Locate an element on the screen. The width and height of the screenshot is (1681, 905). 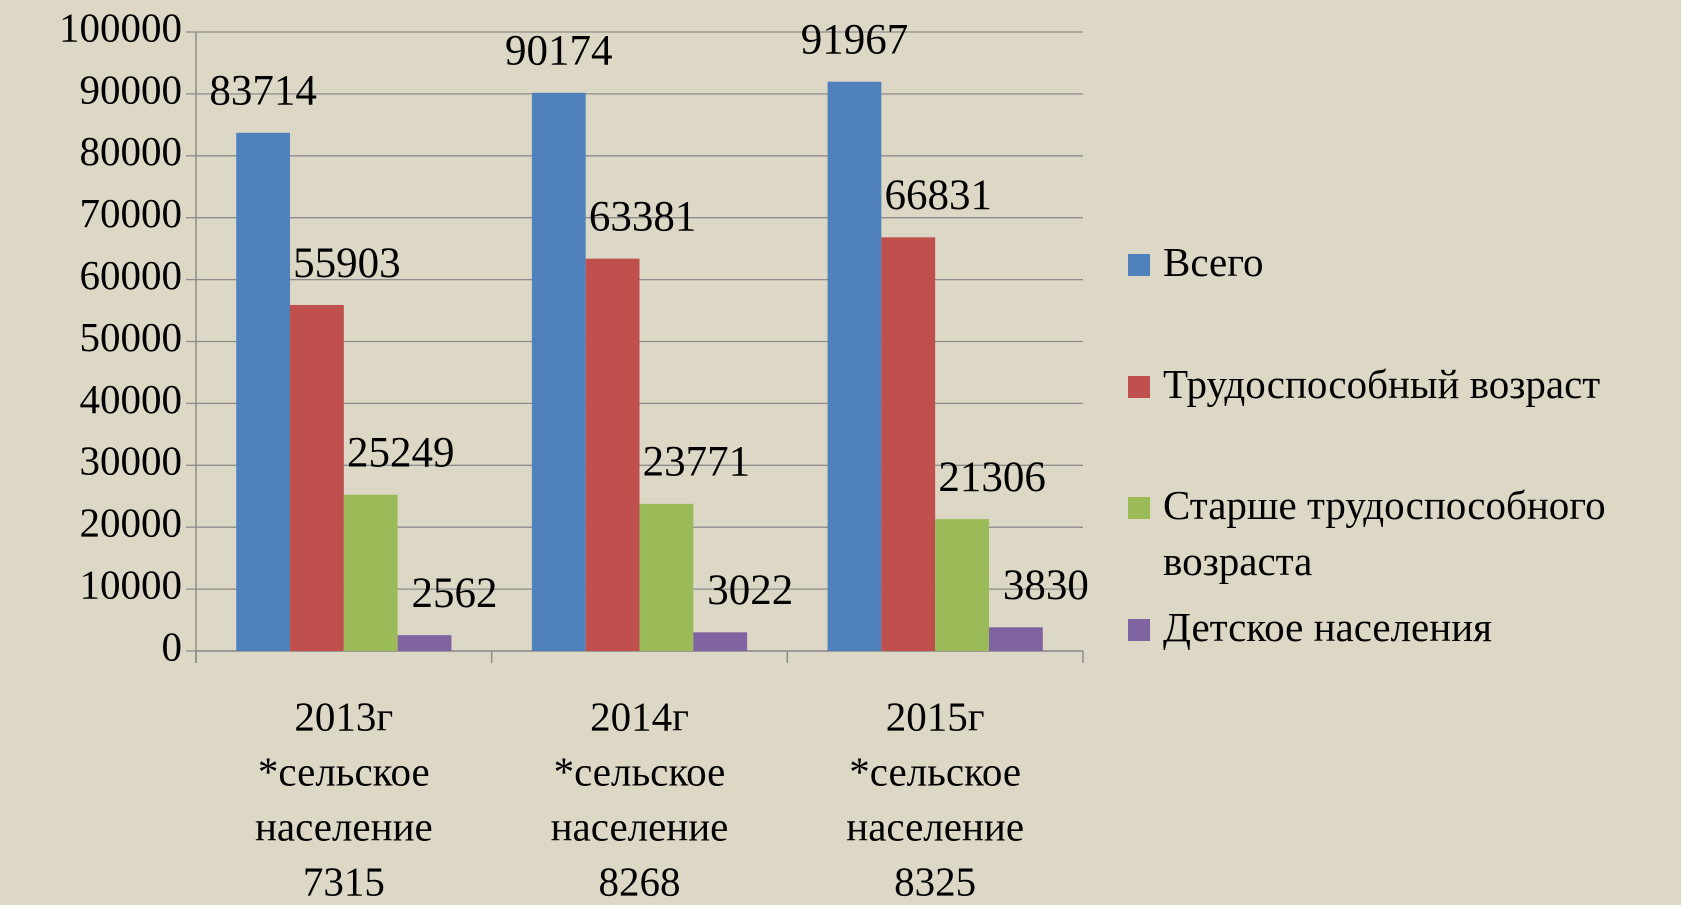
legend-item: Всего is located at coordinates (1400, 262).